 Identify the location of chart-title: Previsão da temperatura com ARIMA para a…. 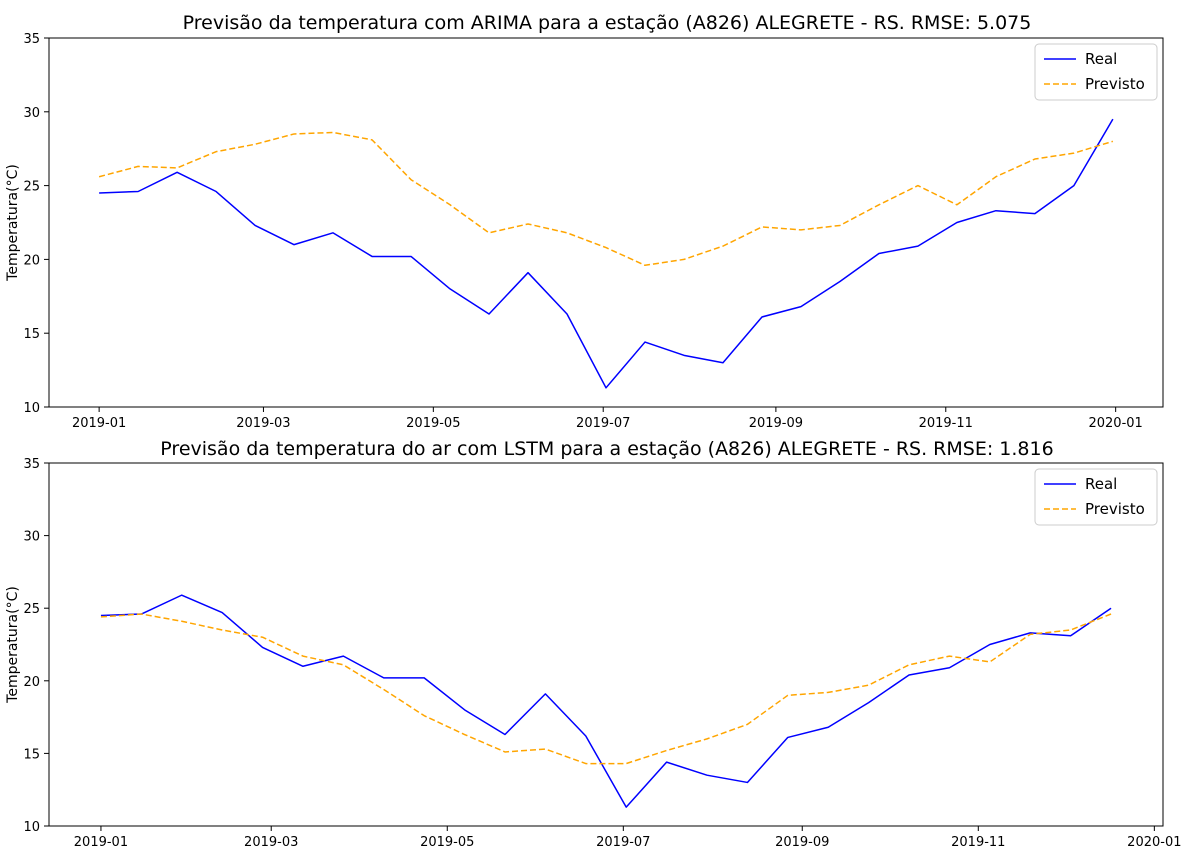
(607, 23).